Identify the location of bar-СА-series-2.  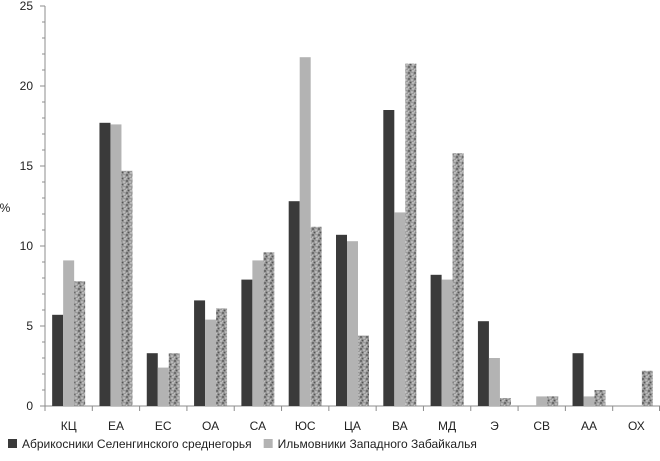
(258, 333).